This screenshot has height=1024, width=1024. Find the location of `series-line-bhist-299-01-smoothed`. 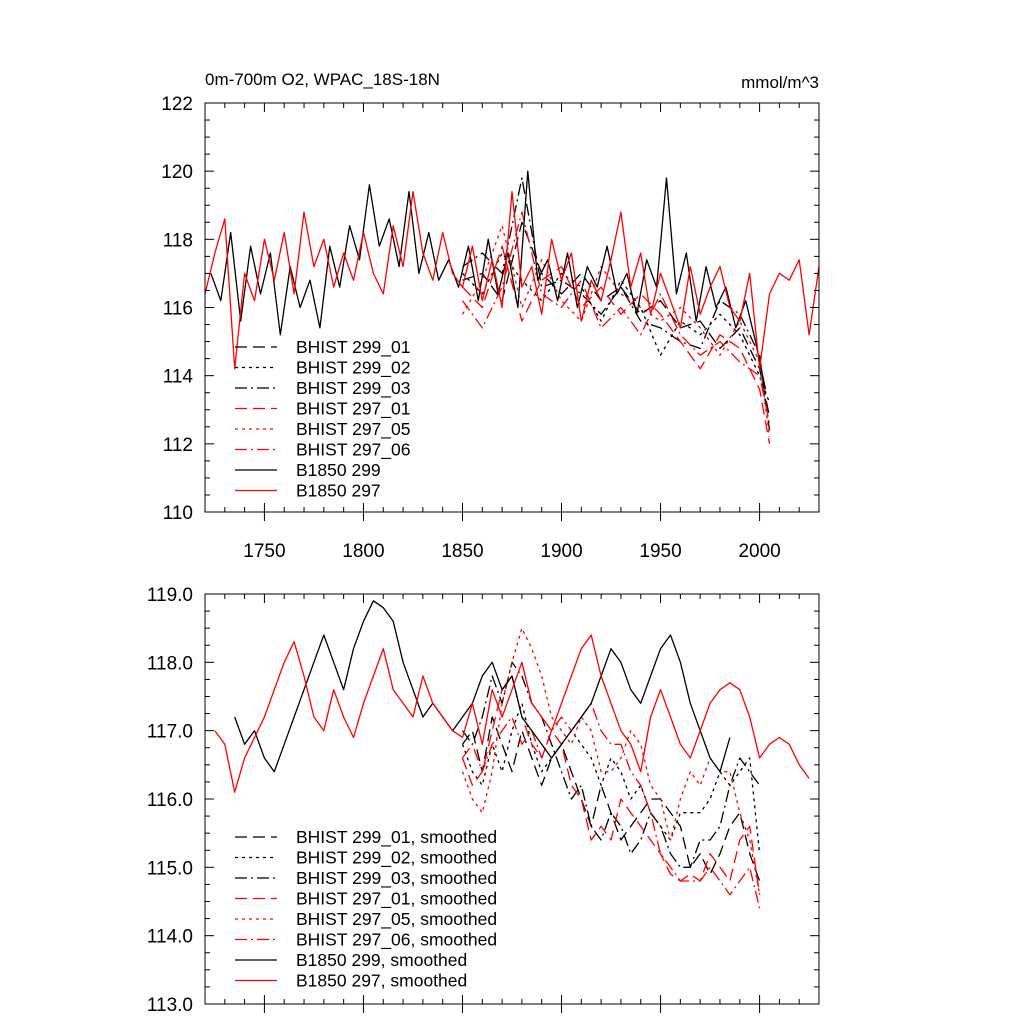

series-line-bhist-299-01-smoothed is located at coordinates (611, 799).